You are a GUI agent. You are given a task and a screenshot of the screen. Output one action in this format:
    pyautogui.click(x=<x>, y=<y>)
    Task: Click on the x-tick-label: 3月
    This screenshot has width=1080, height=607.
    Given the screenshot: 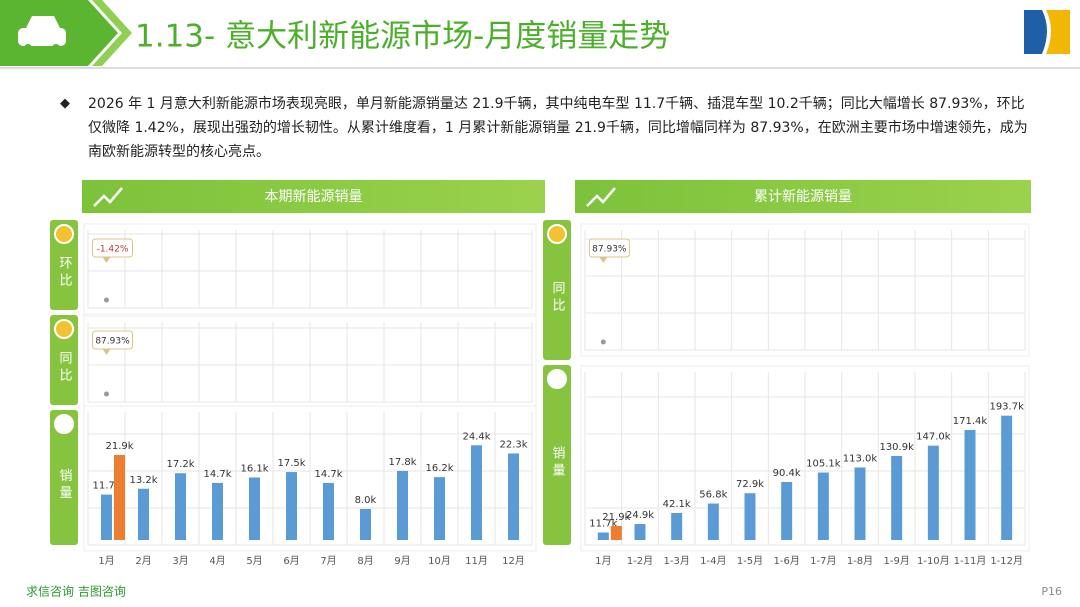 What is the action you would take?
    pyautogui.click(x=180, y=561)
    